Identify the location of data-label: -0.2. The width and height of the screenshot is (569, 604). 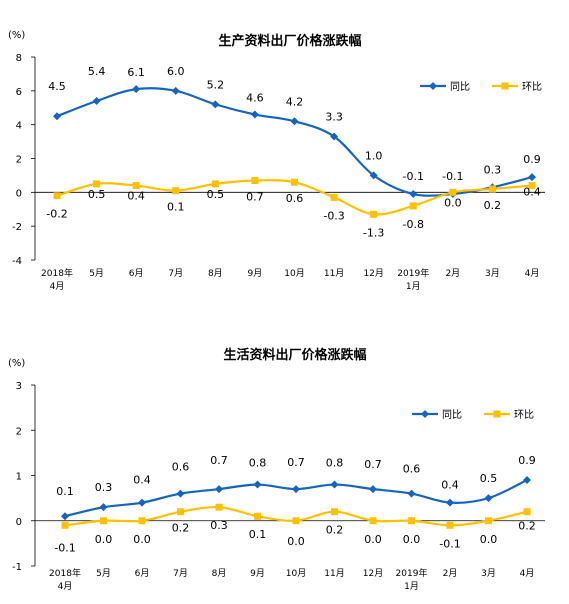
(56, 214).